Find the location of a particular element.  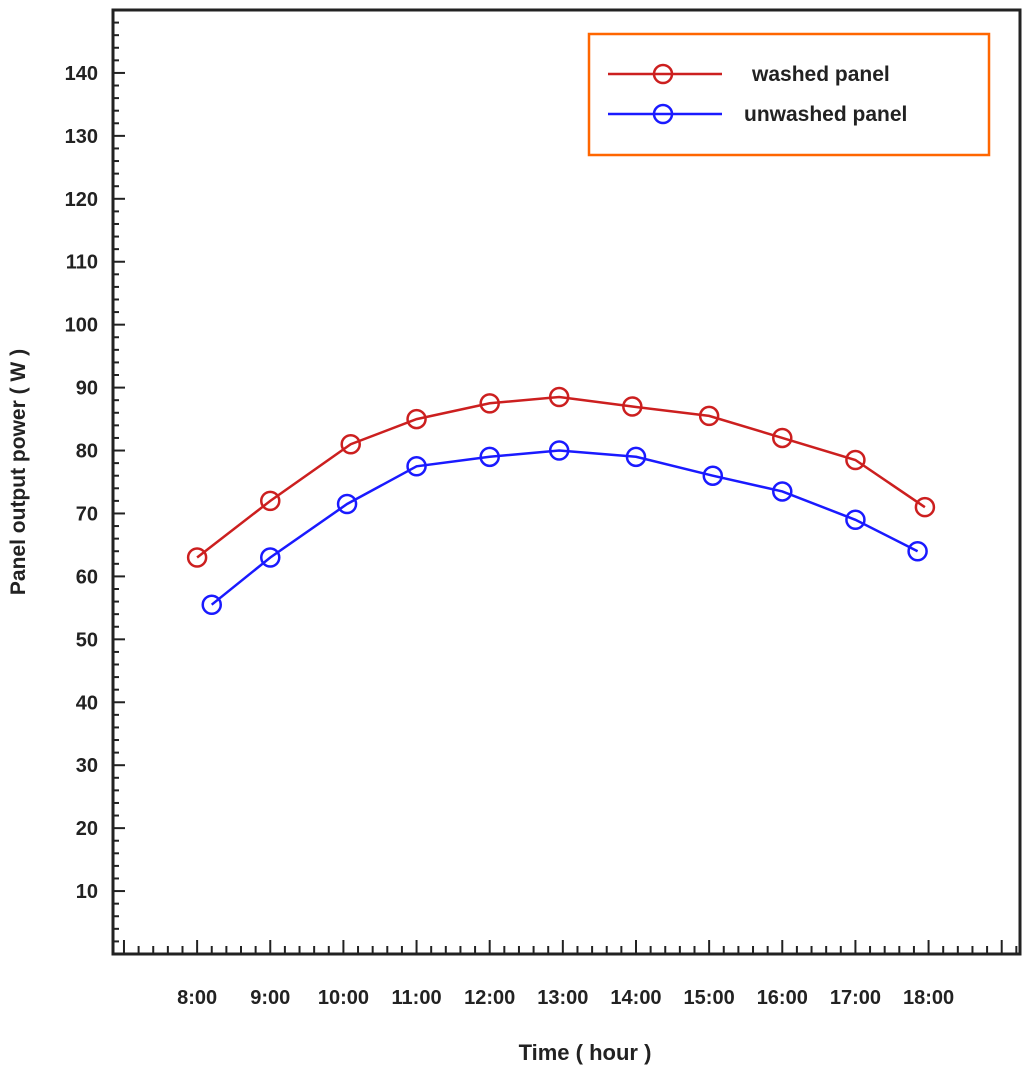

legend-label-unwashed: unwashed panel is located at coordinates (825, 114).